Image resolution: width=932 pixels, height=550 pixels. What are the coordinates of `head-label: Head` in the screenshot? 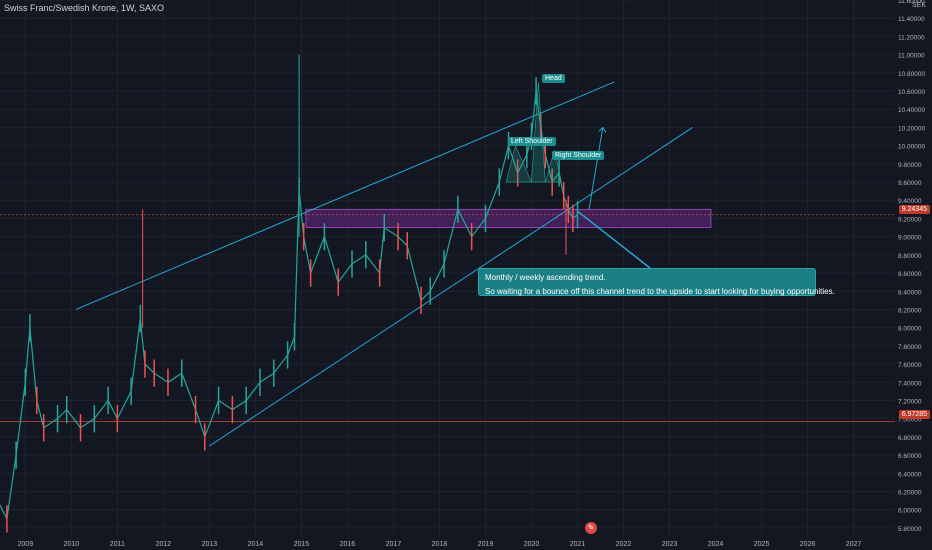 It's located at (553, 78).